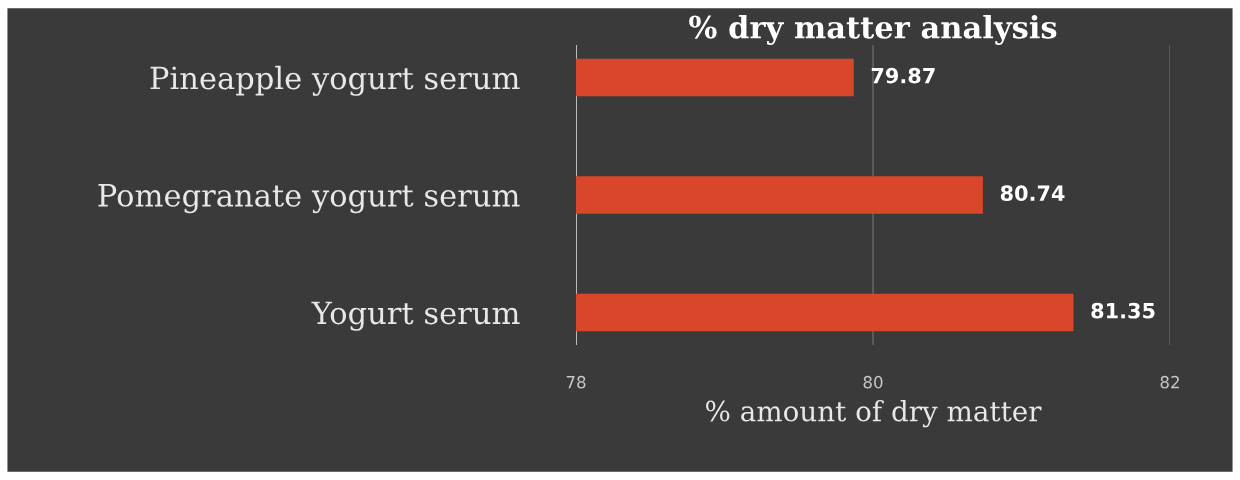  Describe the element at coordinates (415, 316) in the screenshot. I see `y-tick-label: Yogurt serum` at that location.